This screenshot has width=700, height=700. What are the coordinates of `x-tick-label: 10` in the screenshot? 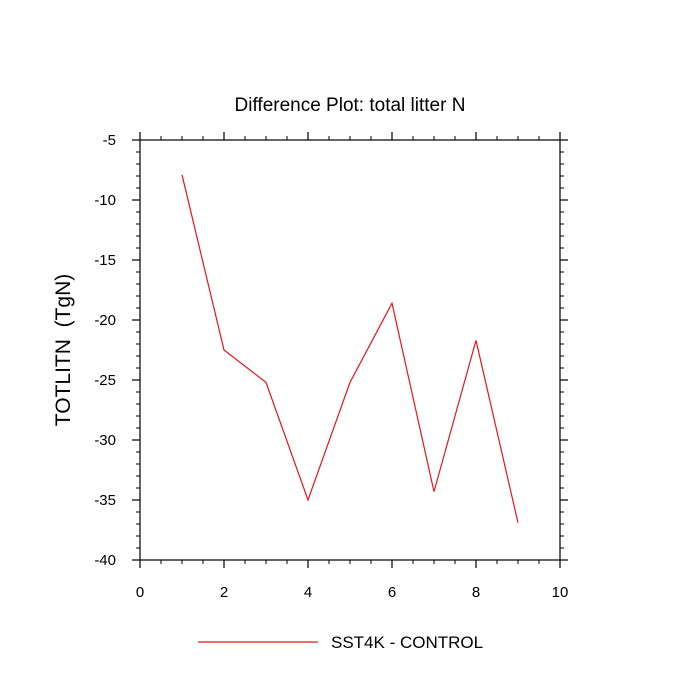 It's located at (560, 592).